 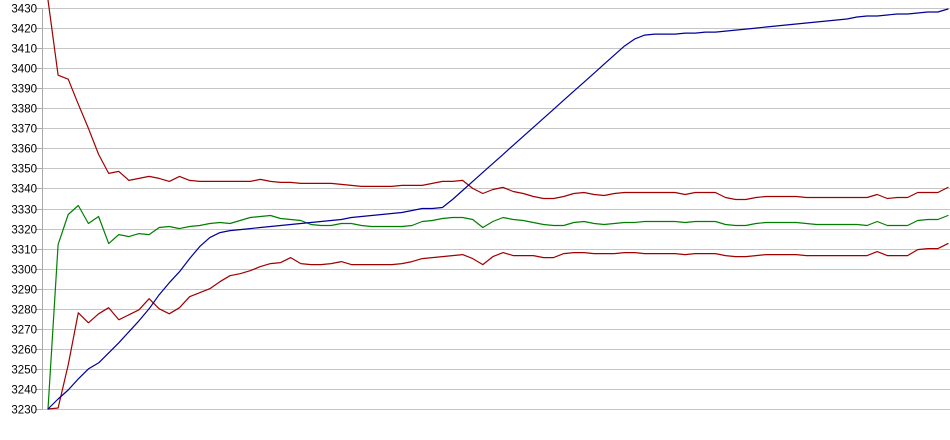 What do you see at coordinates (24, 90) in the screenshot?
I see `y-tick-label: 3390` at bounding box center [24, 90].